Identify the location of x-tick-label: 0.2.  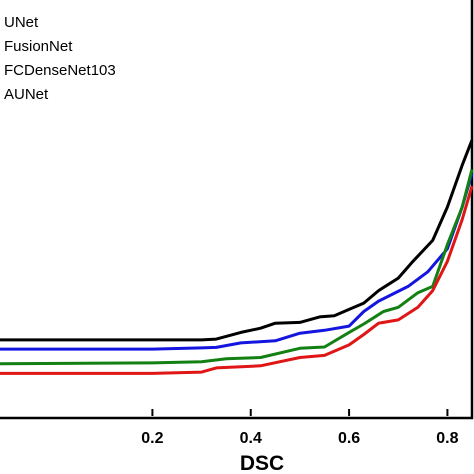
(152, 438).